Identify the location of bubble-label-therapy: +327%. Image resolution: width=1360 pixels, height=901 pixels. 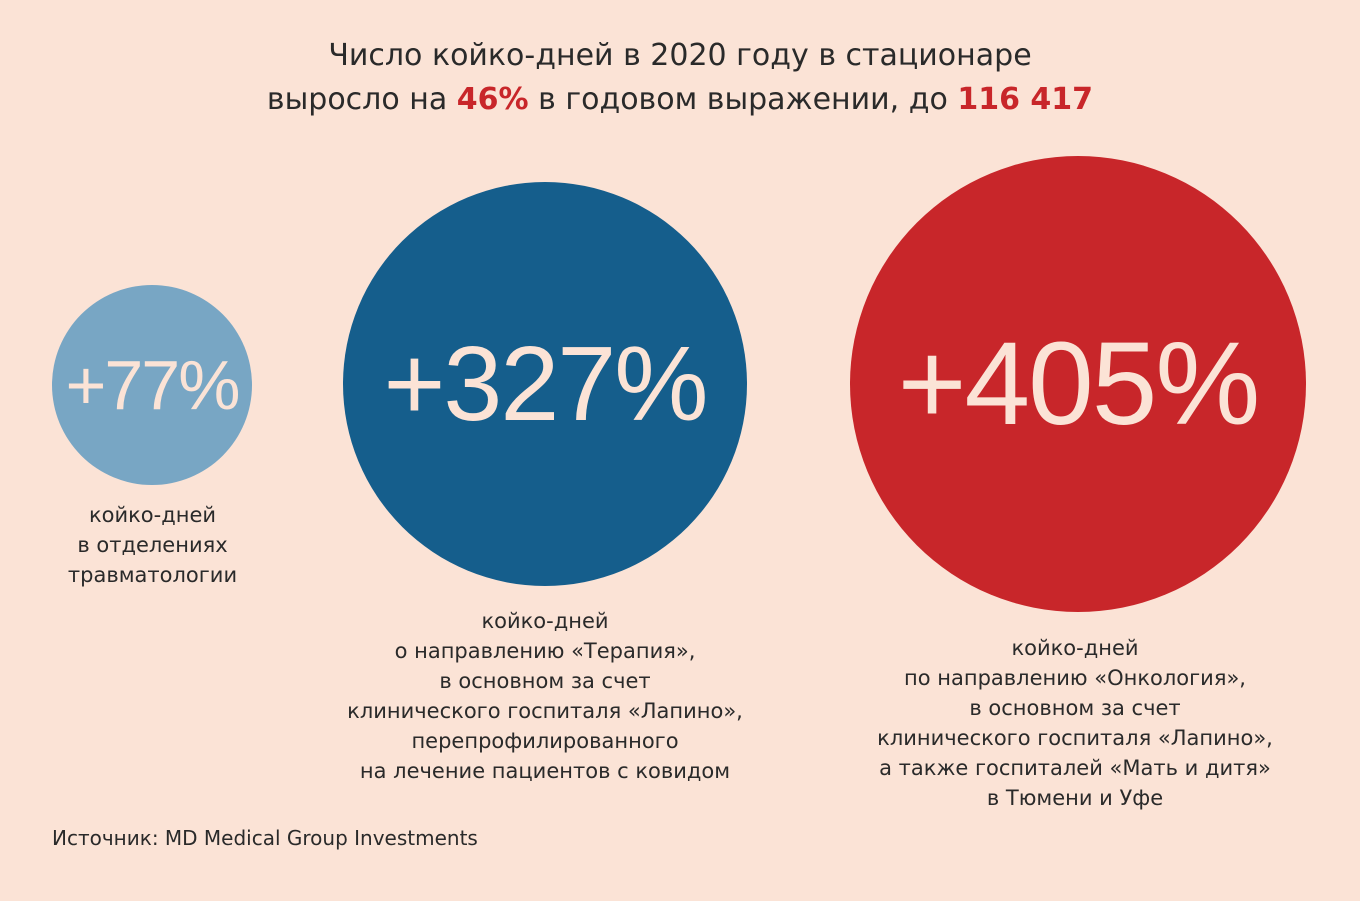
(545, 383).